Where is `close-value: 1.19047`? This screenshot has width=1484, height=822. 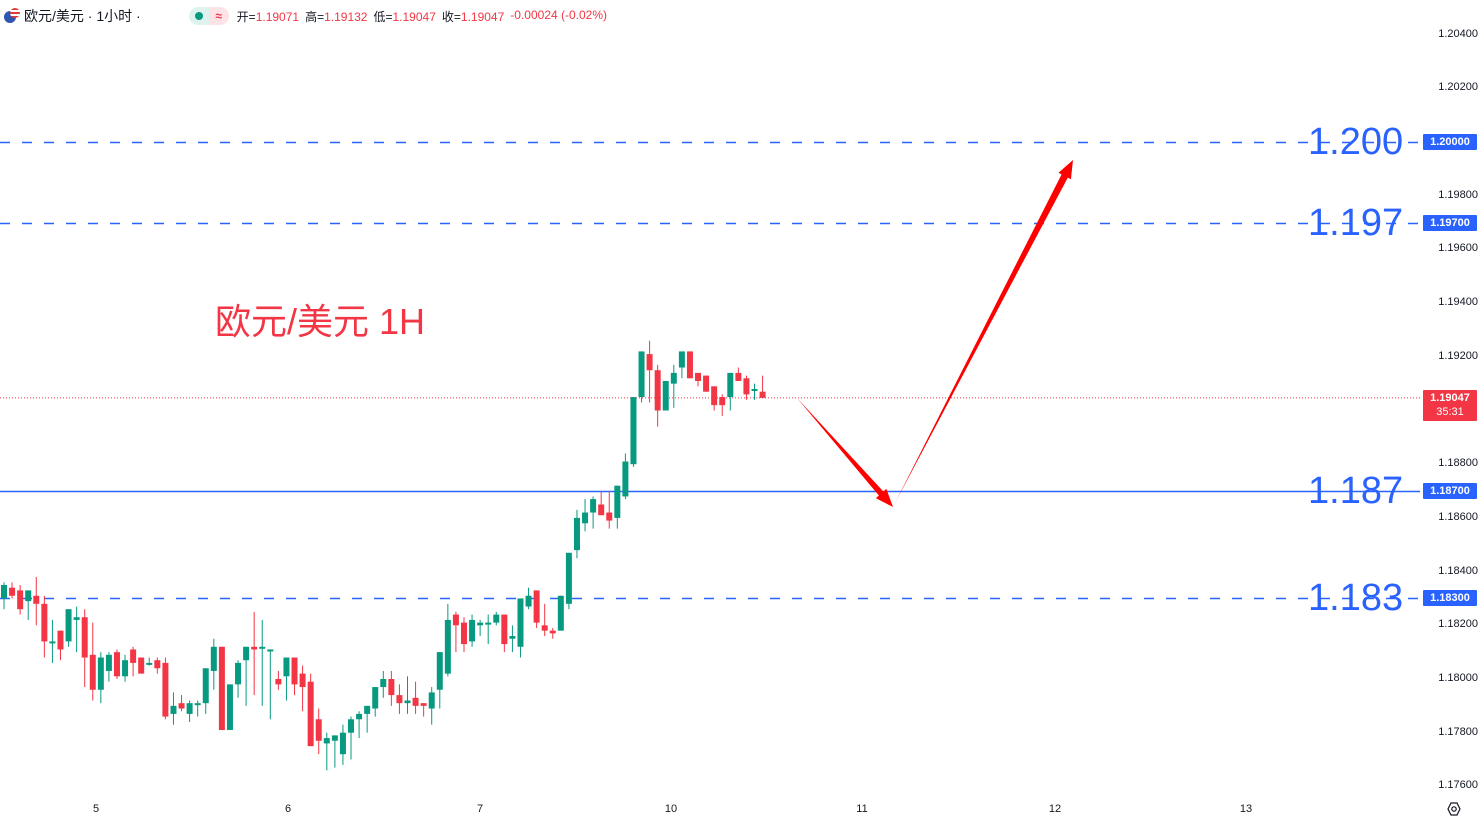 close-value: 1.19047 is located at coordinates (482, 16).